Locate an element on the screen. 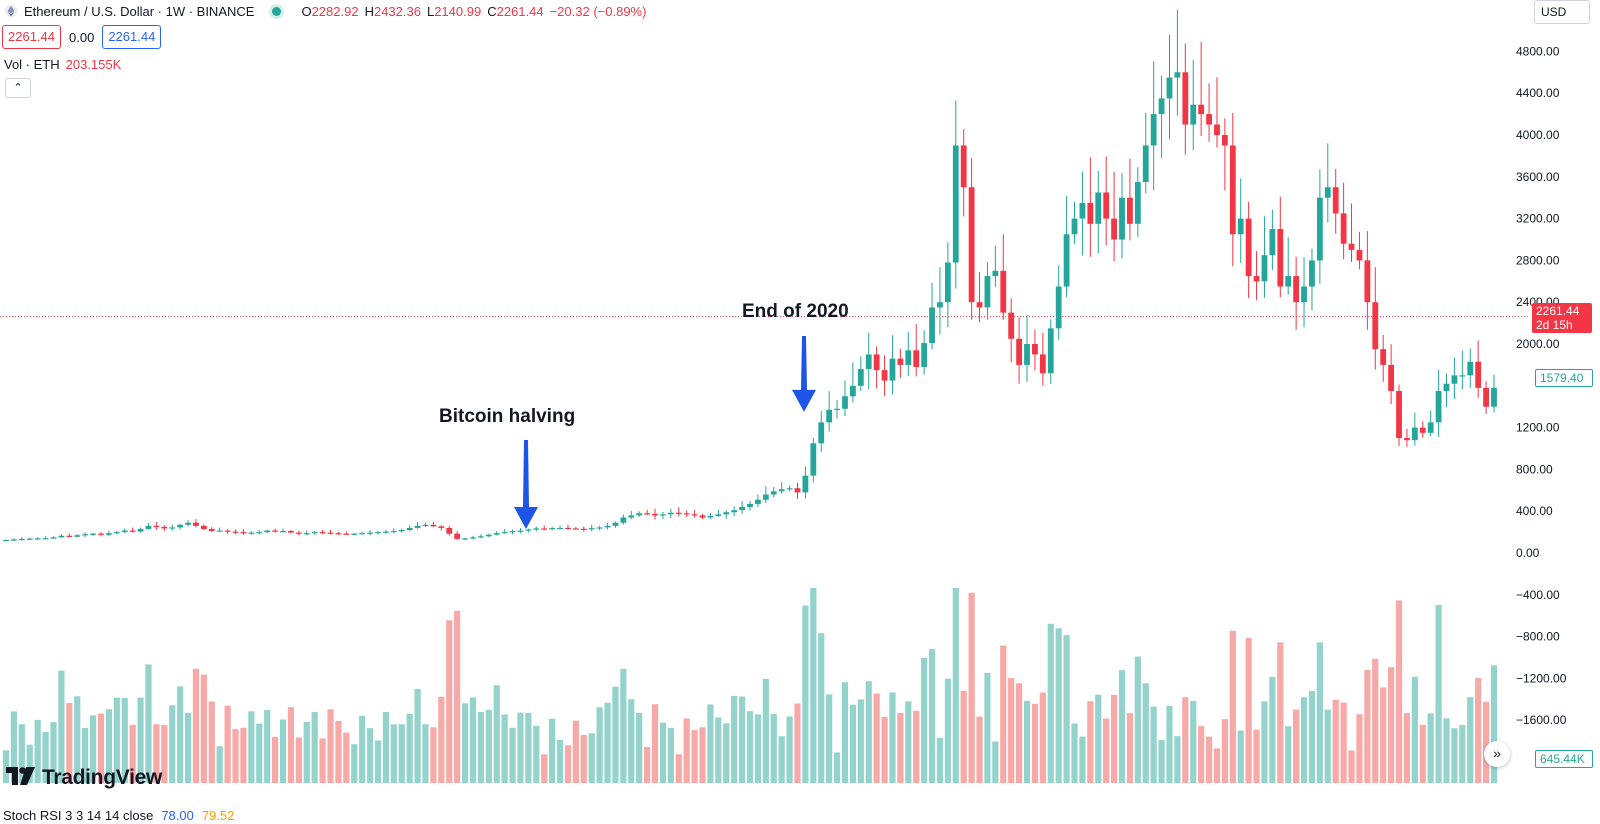 Image resolution: width=1600 pixels, height=824 pixels. volume-axis-label: 645.44K is located at coordinates (1564, 759).